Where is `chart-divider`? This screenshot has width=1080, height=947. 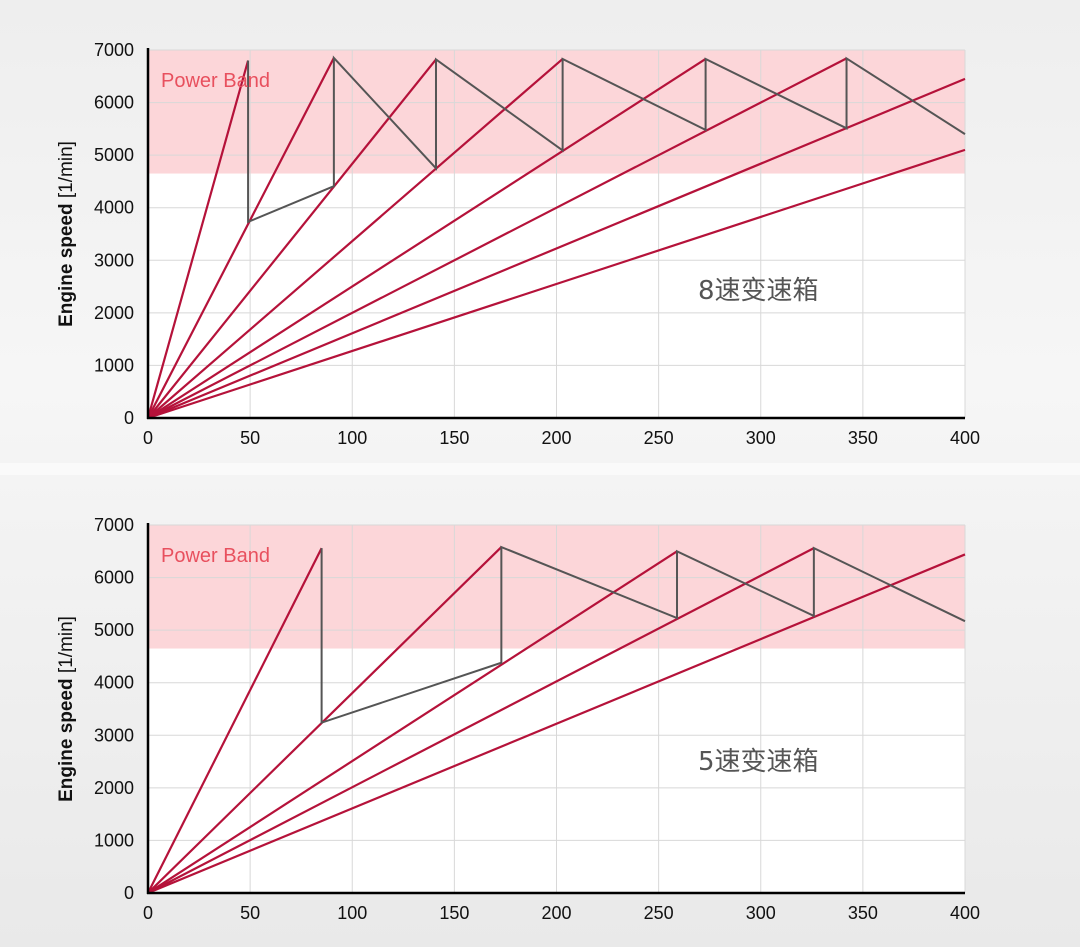 chart-divider is located at coordinates (540, 469).